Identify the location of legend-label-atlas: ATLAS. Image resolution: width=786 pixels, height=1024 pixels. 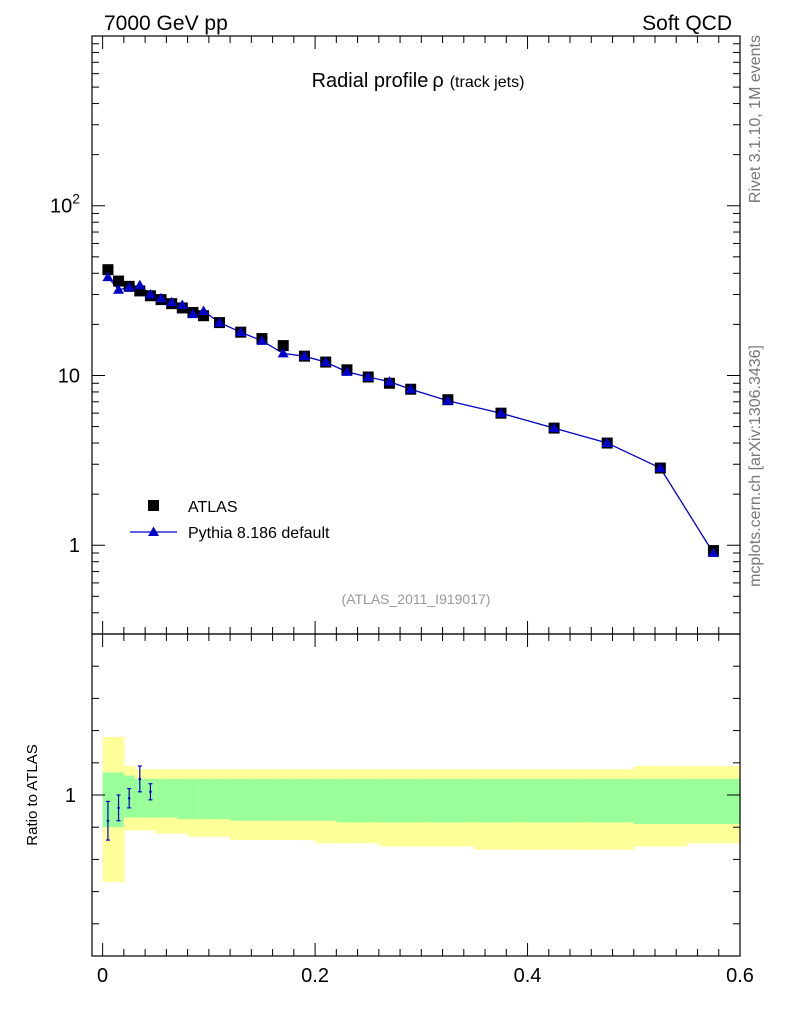
(213, 507).